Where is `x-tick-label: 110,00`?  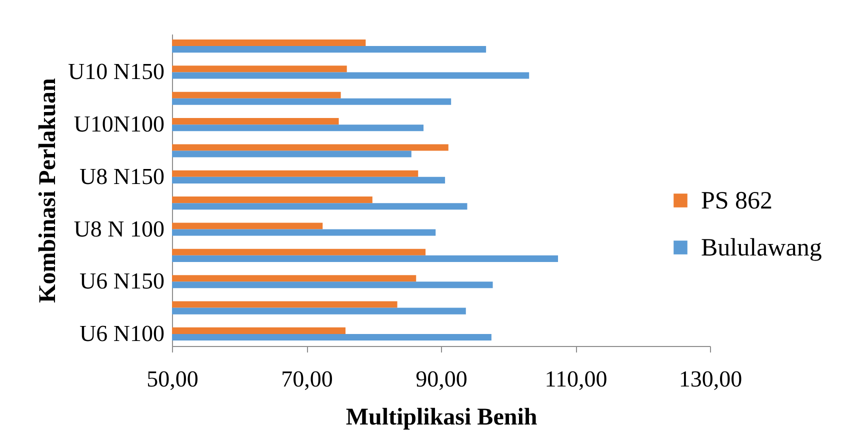
x-tick-label: 110,00 is located at coordinates (576, 379).